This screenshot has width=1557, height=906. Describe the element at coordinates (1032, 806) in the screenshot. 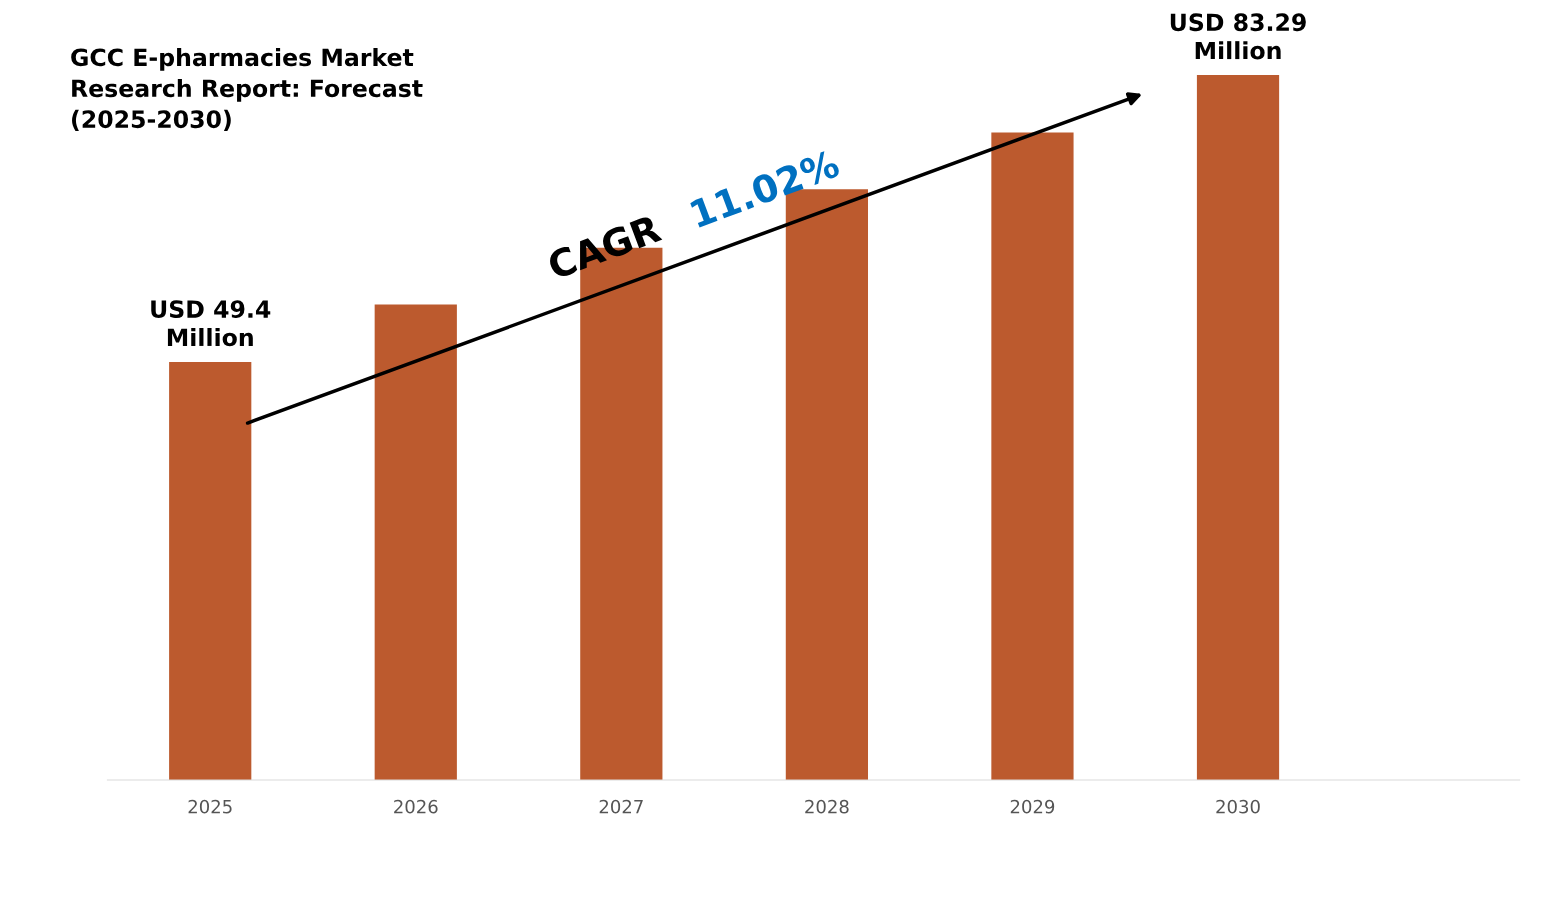

I see `x-tick-label: 2029` at that location.